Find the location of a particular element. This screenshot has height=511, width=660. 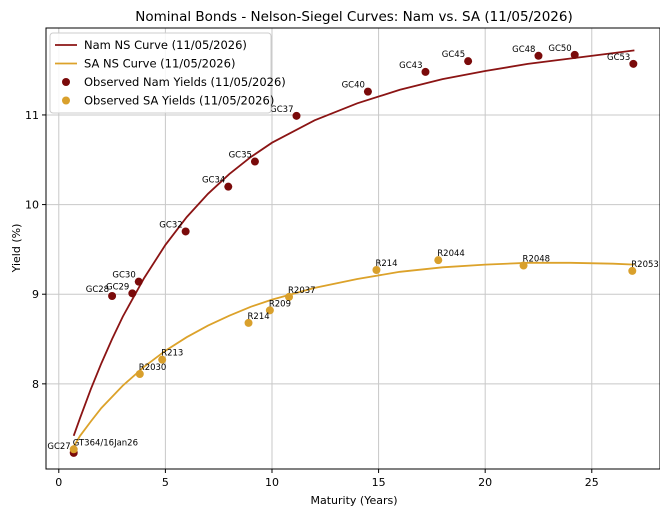

nam-point-label: GC48 is located at coordinates (523, 50).